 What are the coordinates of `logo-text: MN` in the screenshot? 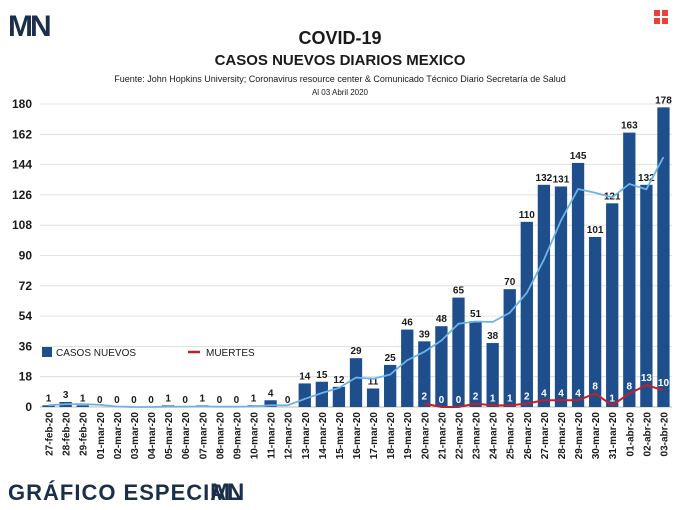 It's located at (30, 26).